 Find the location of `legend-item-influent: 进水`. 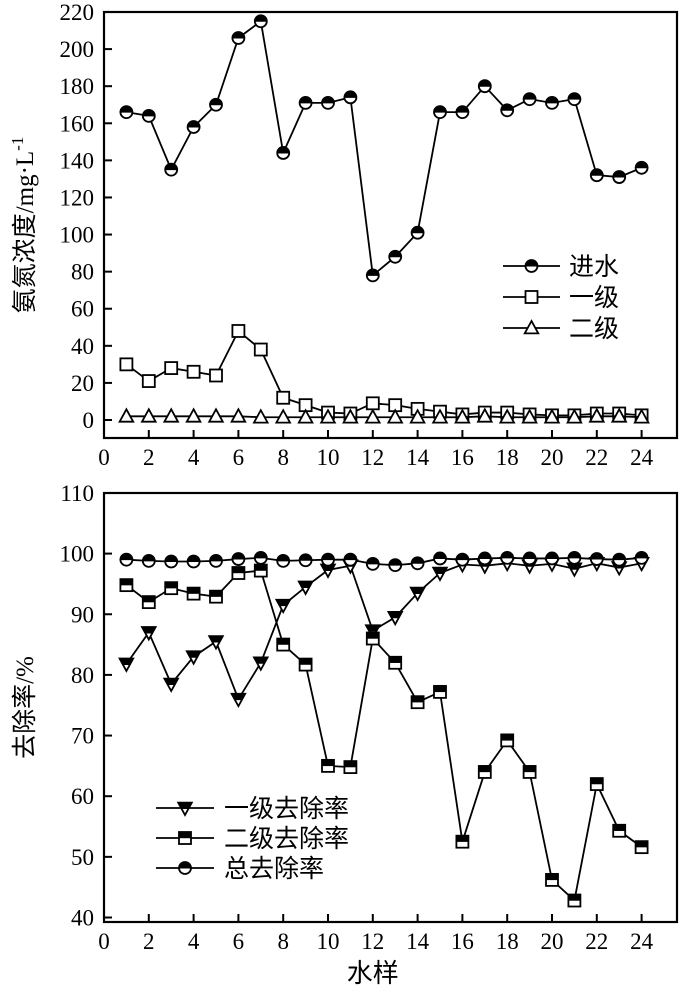

legend-item-influent: 进水 is located at coordinates (561, 267).